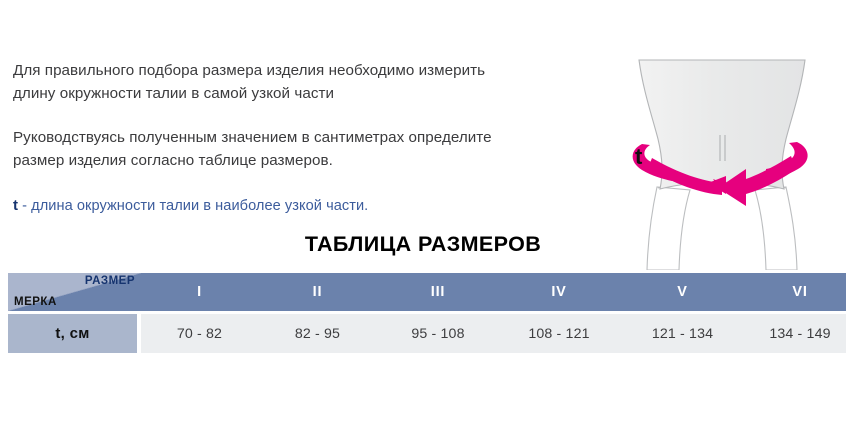 The height and width of the screenshot is (423, 846). Describe the element at coordinates (74, 292) in the screenshot. I see `table-corner-cell: РАЗМЕР МЕРКА` at that location.